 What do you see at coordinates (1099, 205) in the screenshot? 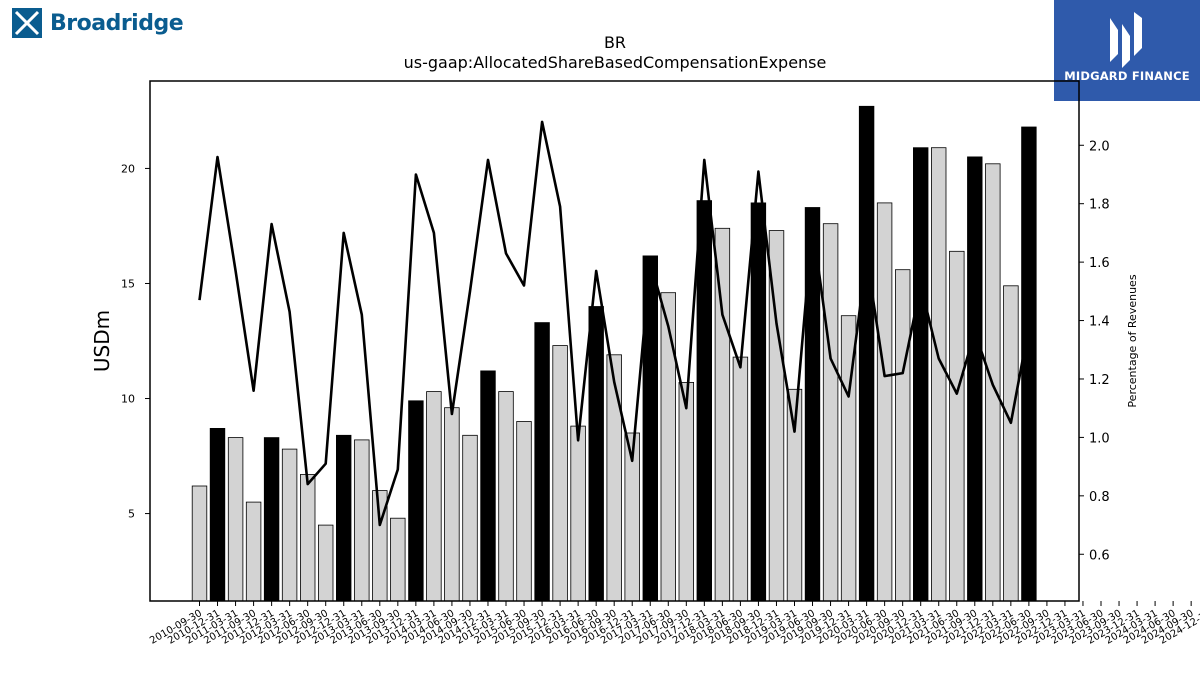
I see `y2-tick-label-6: 1.8` at bounding box center [1099, 205].